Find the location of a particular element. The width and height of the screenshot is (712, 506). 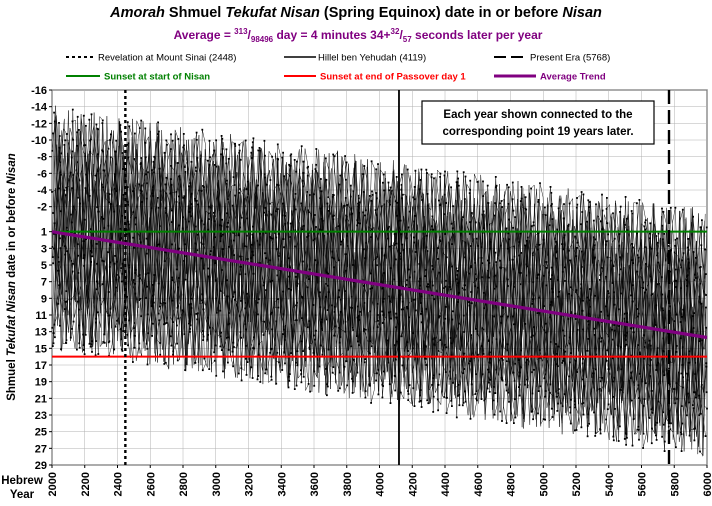

x-tick-label: 5000 is located at coordinates (544, 484).